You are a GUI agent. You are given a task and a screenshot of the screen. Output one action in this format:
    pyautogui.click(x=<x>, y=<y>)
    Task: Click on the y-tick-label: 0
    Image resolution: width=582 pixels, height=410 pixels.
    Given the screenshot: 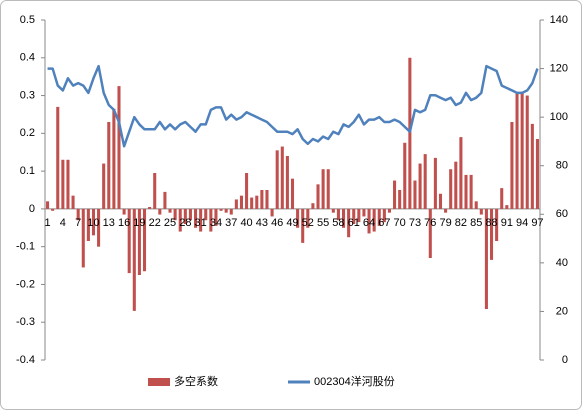 What is the action you would take?
    pyautogui.click(x=32, y=209)
    